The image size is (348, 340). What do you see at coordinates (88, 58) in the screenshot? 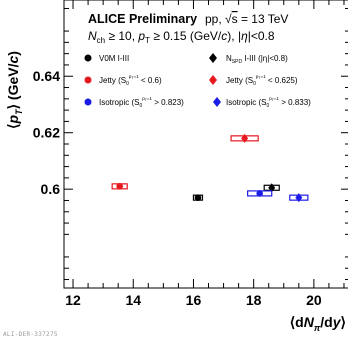
I see `legend-marker-v0m` at bounding box center [88, 58].